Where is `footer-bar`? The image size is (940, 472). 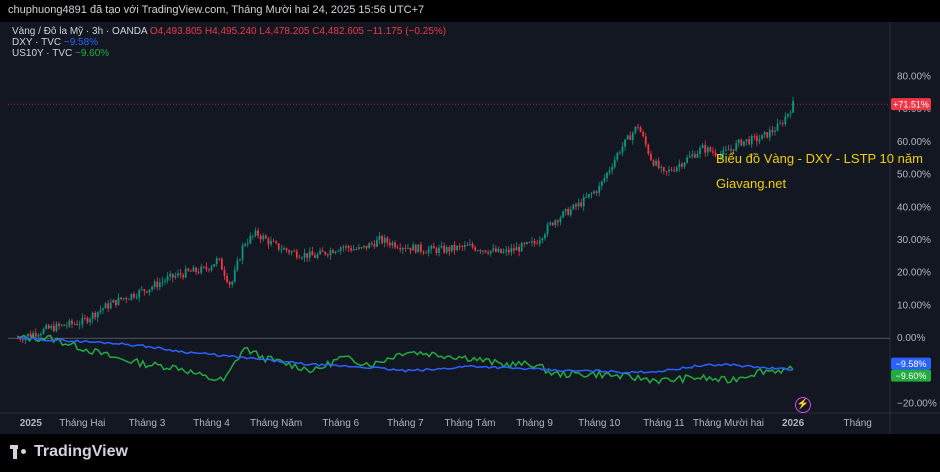 footer-bar is located at coordinates (470, 453).